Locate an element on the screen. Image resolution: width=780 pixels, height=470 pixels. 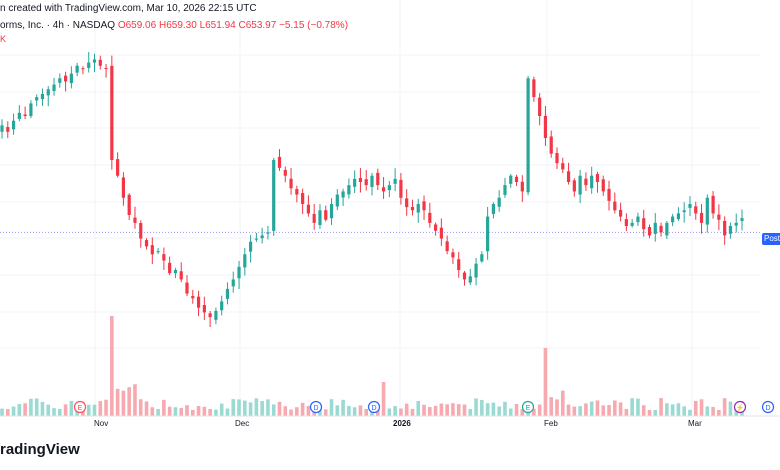
event-marker: ⚡ is located at coordinates (740, 407).